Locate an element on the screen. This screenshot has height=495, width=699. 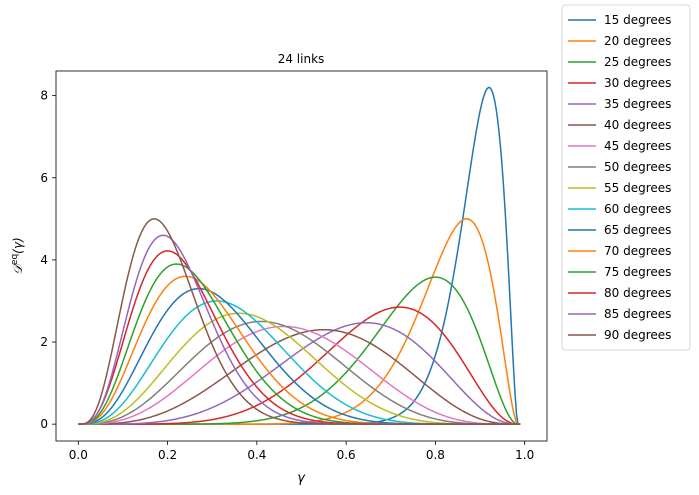
y-axis-label-arg: (γ) is located at coordinates (18, 245).